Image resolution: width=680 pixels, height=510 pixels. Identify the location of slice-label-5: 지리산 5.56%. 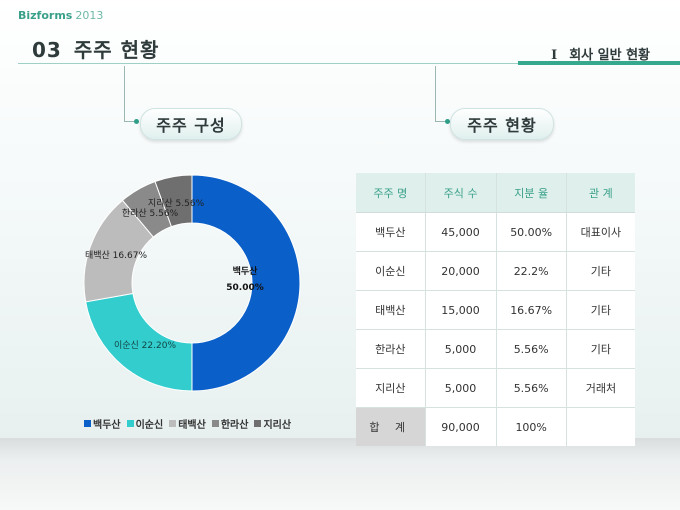
(176, 203).